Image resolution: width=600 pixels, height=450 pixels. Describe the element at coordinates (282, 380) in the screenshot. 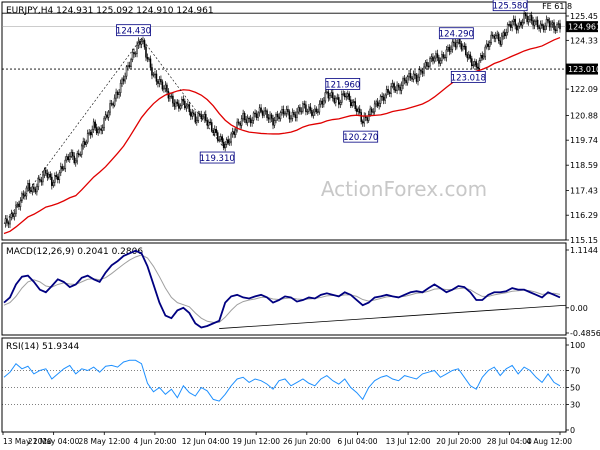

I see `rsi-line` at that location.